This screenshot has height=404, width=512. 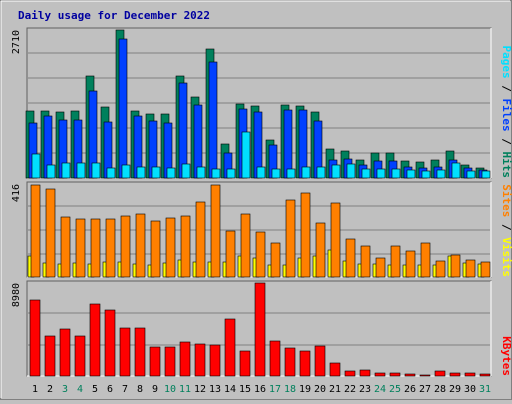 I want to click on legend-bottom: KBytes, so click(x=506, y=356).